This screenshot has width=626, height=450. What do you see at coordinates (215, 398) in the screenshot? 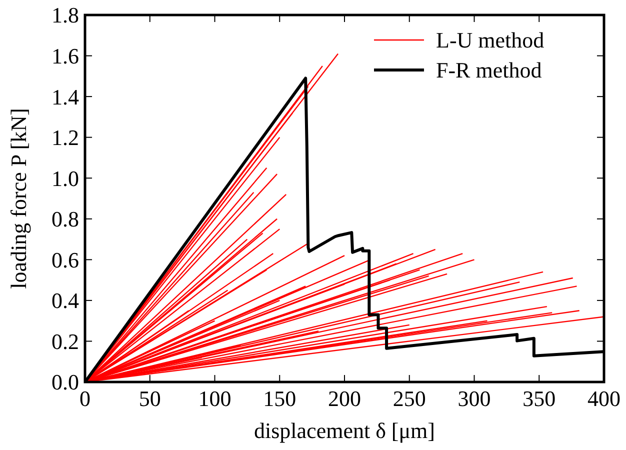
I see `x-tick-label: 100` at bounding box center [215, 398].